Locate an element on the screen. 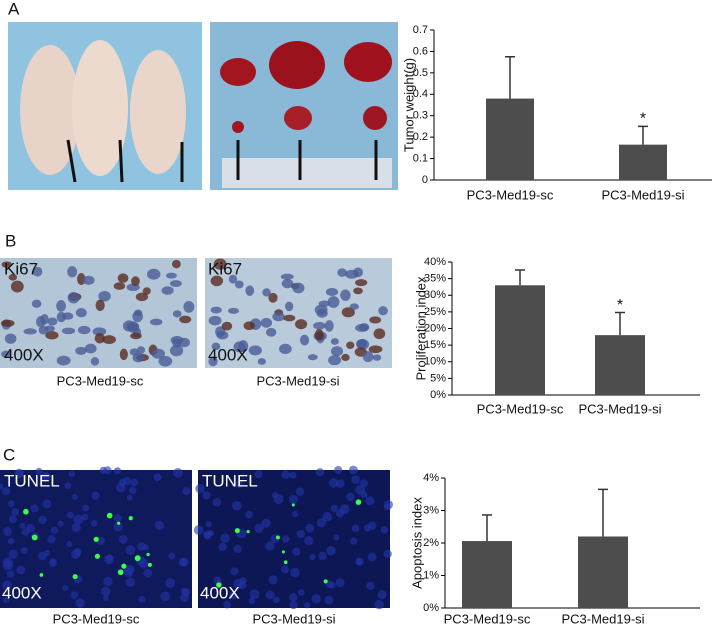  y-tick-label: 0 is located at coordinates (425, 180).